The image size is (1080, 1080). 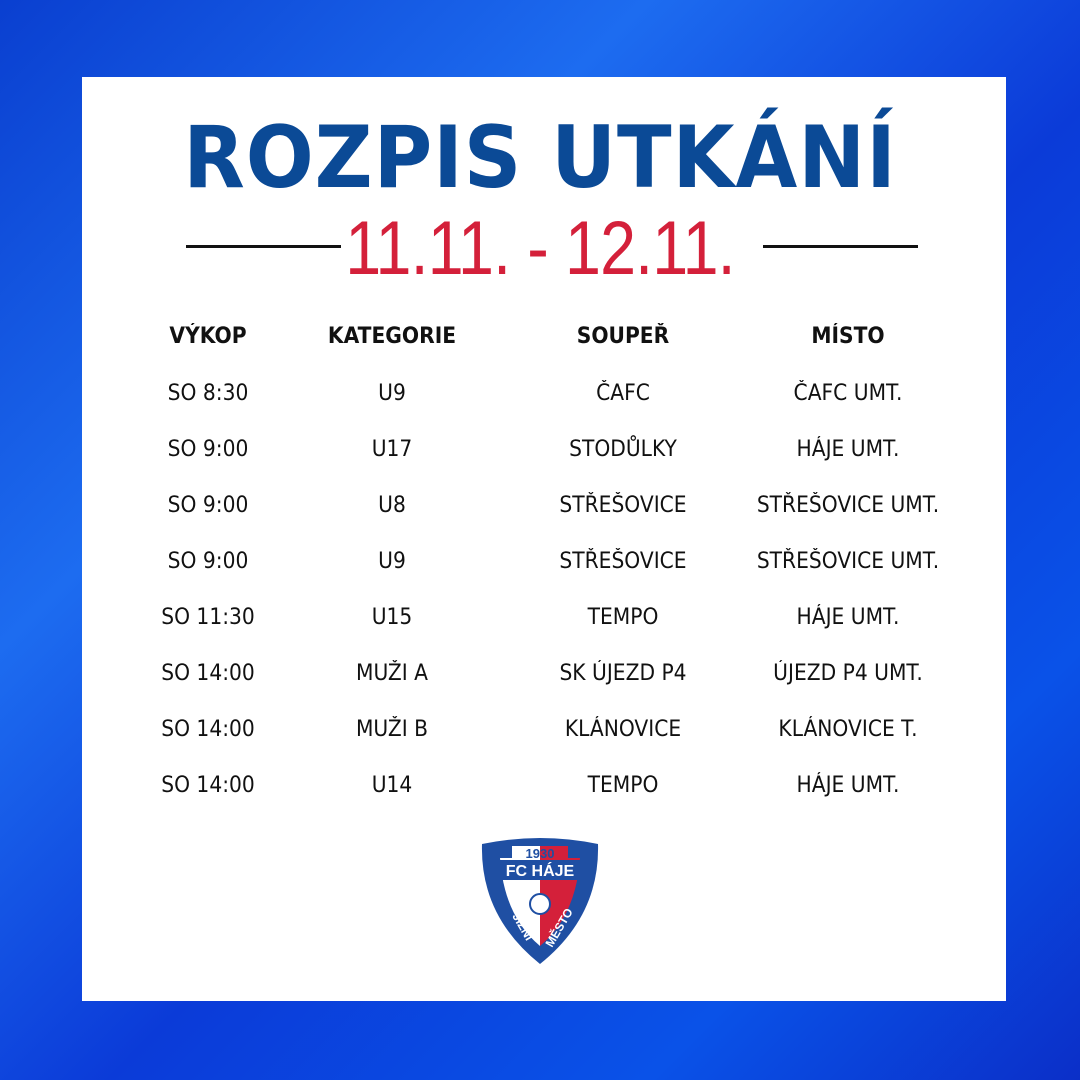 What do you see at coordinates (623, 673) in the screenshot?
I see `cell-opponent: SK ÚJEZD P4` at bounding box center [623, 673].